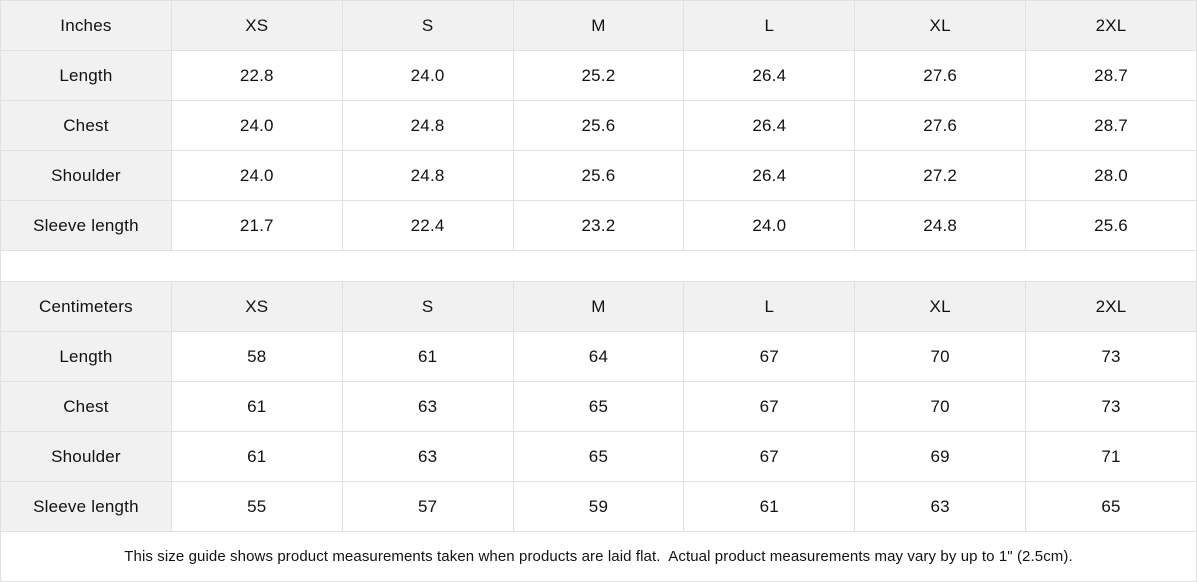 The width and height of the screenshot is (1197, 582). I want to click on table-row: Shoulder 61 63 65 67 69 71, so click(598, 456).